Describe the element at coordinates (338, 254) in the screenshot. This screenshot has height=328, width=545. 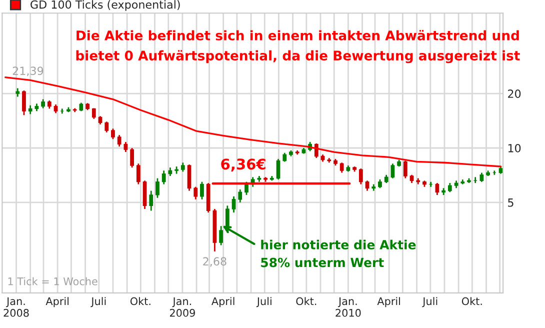
I see `annotation: hier notierte die Aktie 58% unterm Wert` at that location.